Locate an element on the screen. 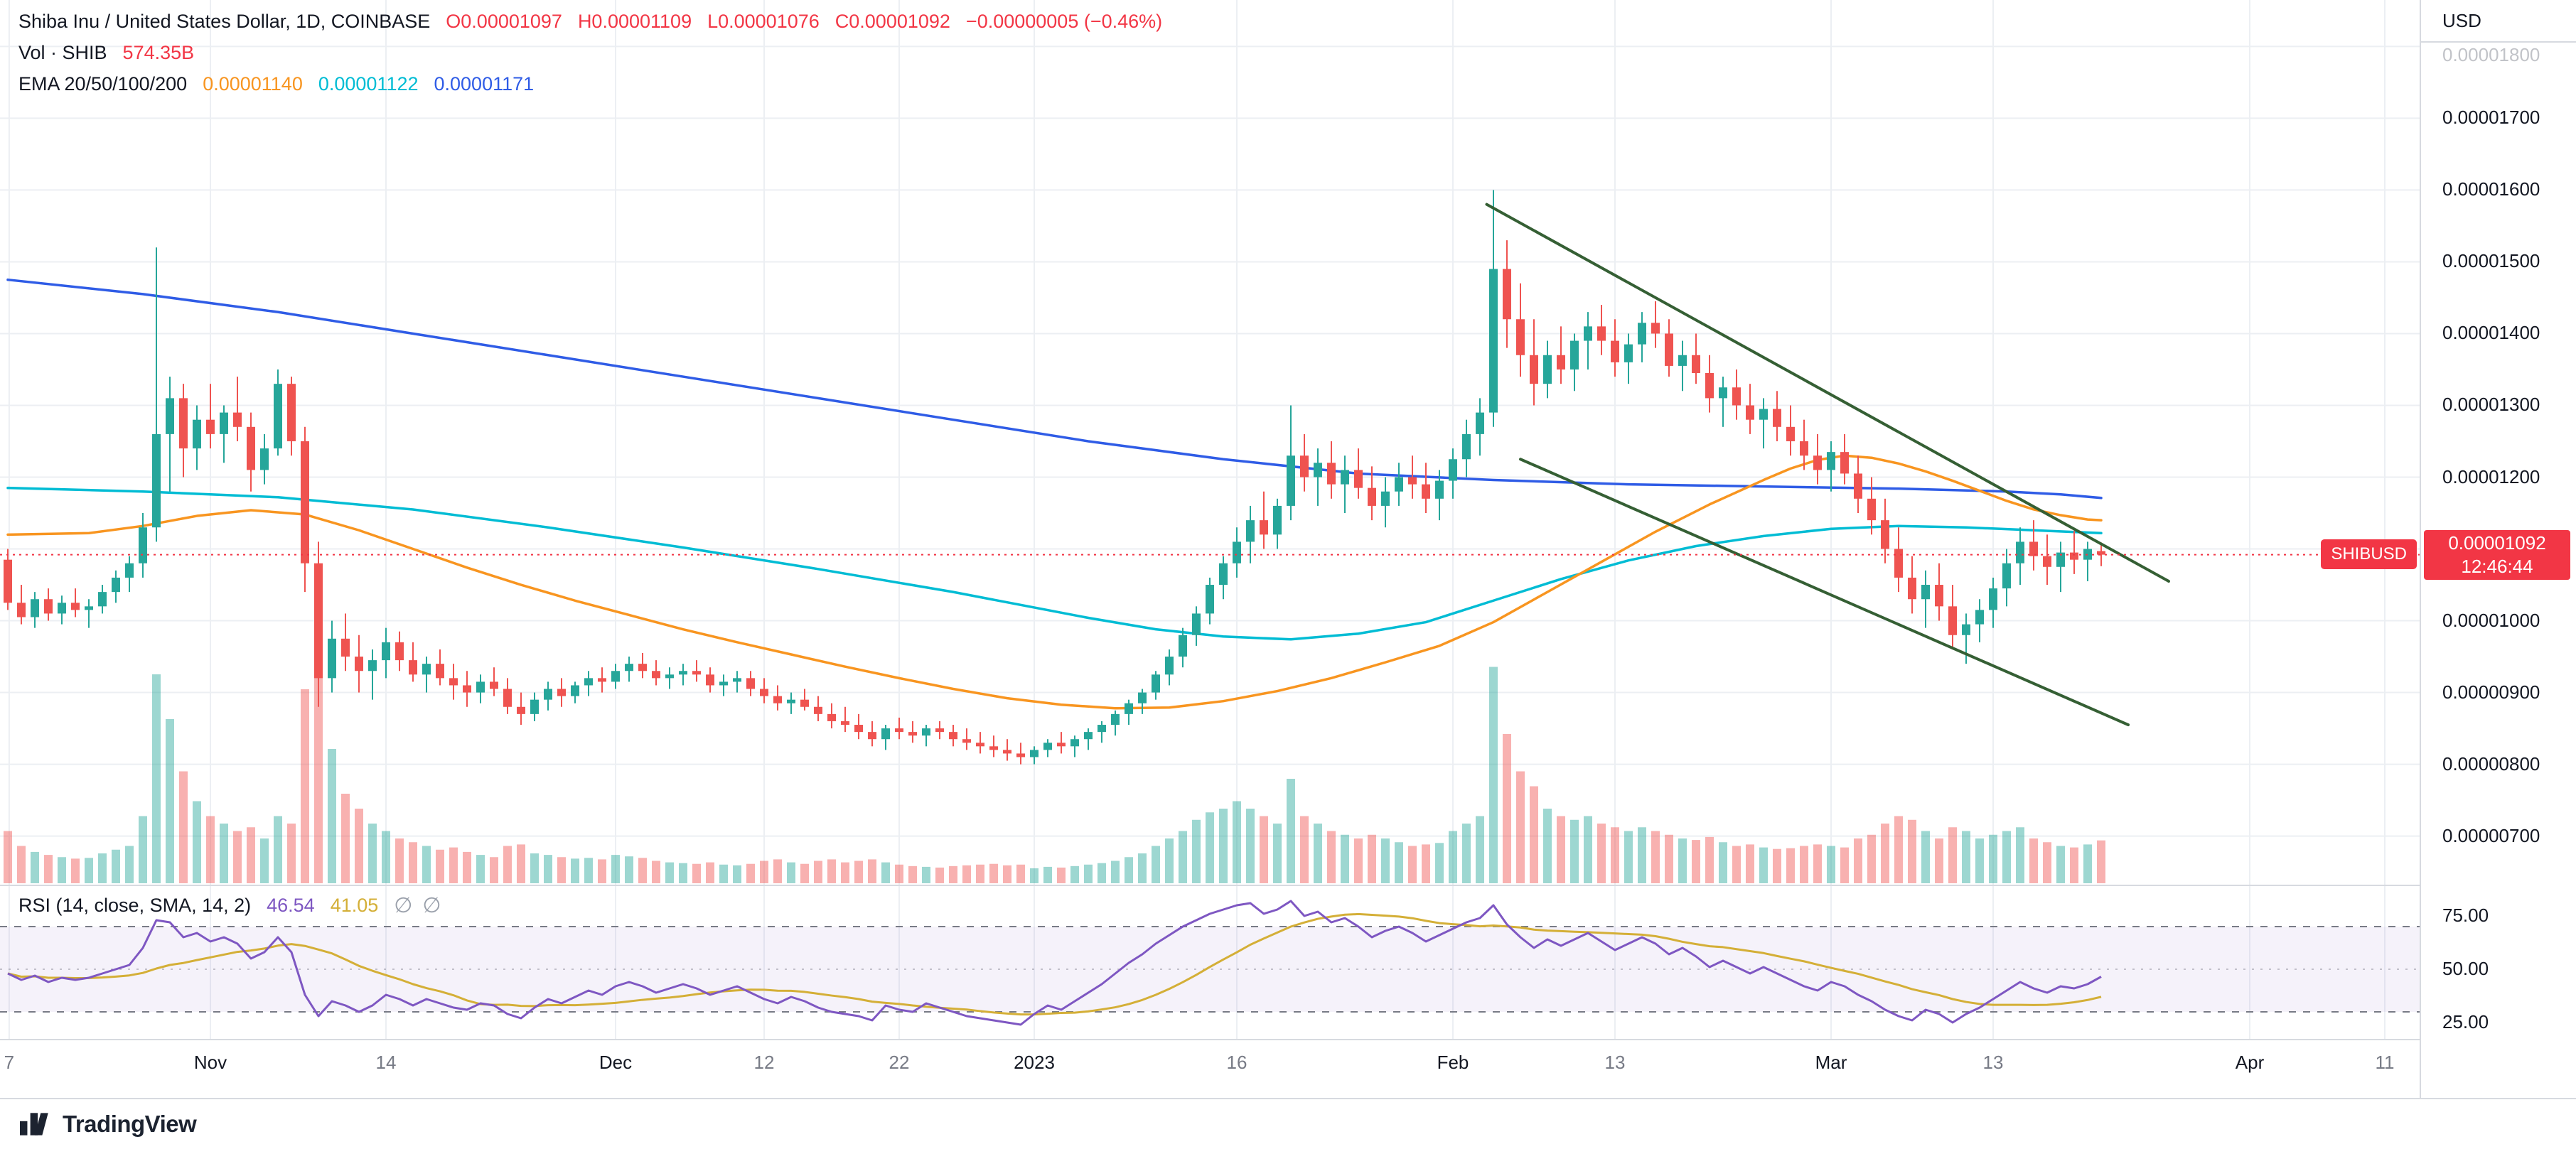 This screenshot has height=1149, width=2576. current-price-label: 0.00001092 12:46:44 is located at coordinates (2497, 555).